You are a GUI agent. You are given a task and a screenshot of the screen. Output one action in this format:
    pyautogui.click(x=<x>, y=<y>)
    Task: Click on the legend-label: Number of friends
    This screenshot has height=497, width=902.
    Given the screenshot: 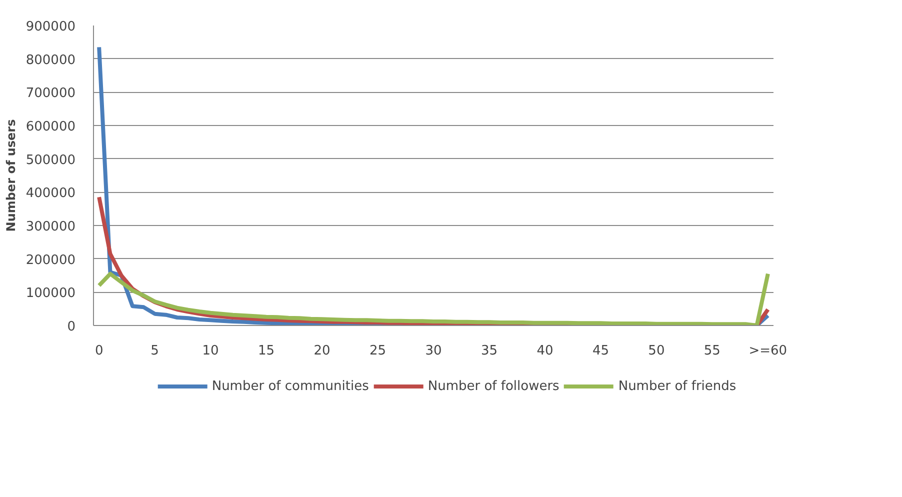 What is the action you would take?
    pyautogui.click(x=677, y=386)
    